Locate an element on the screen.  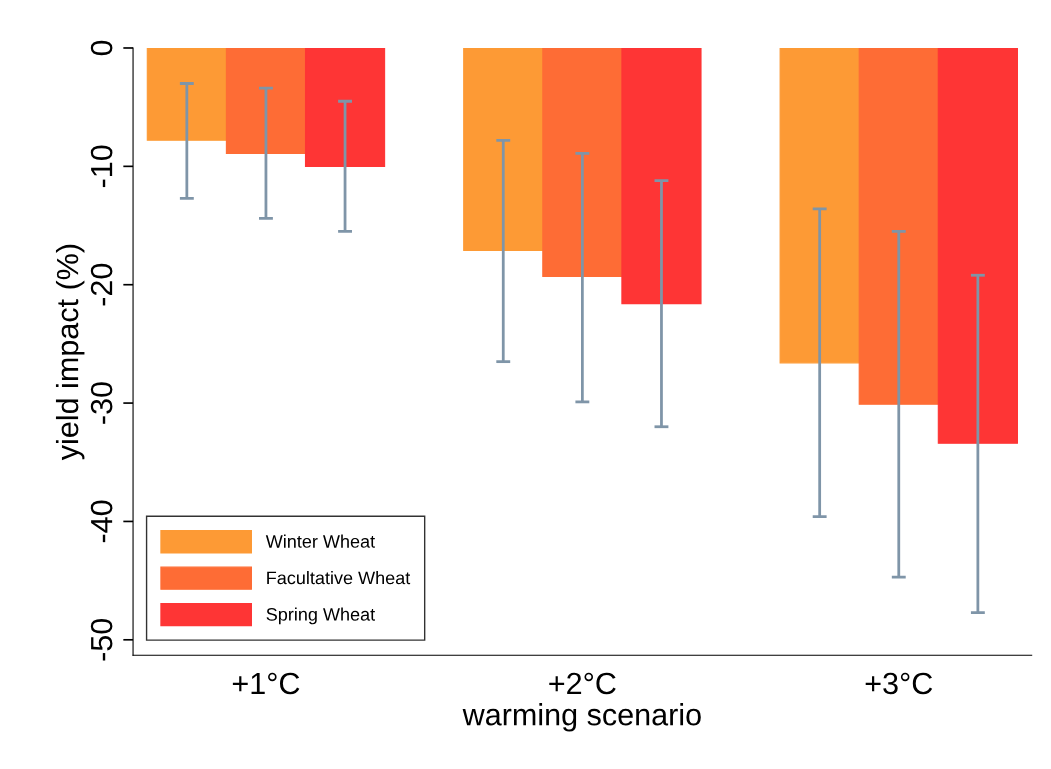
y-tick-label: -30 is located at coordinates (101, 403).